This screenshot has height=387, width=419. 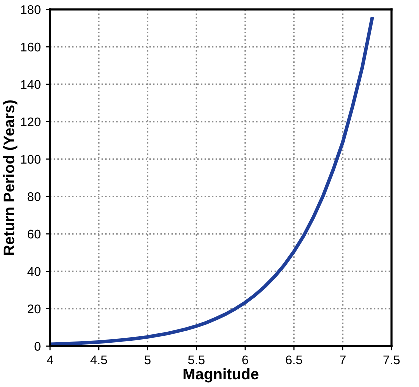 What do you see at coordinates (10, 178) in the screenshot?
I see `y-axis-title: Return Period (Years)` at bounding box center [10, 178].